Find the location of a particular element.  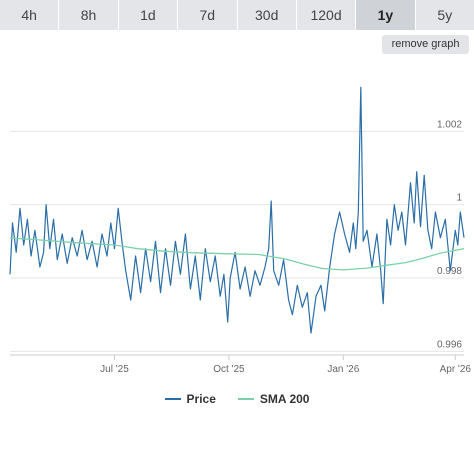

range-tabs: 4h 8h 1d 7d 30d 120d 1y 5y is located at coordinates (237, 15).